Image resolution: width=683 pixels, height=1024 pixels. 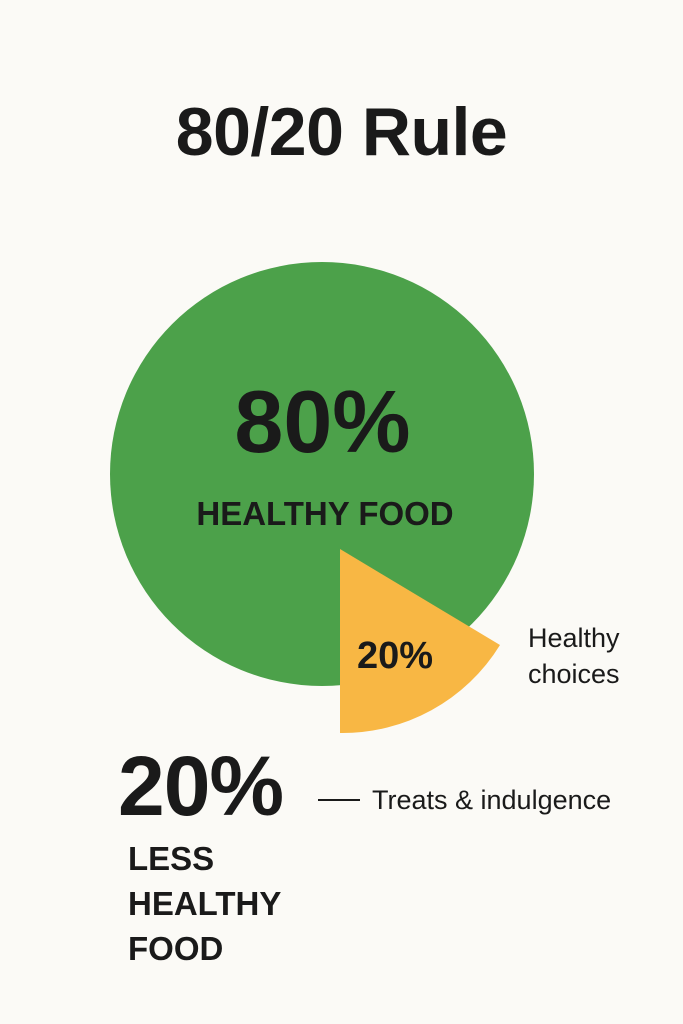 I want to click on annotation-line: Healthy, so click(x=574, y=638).